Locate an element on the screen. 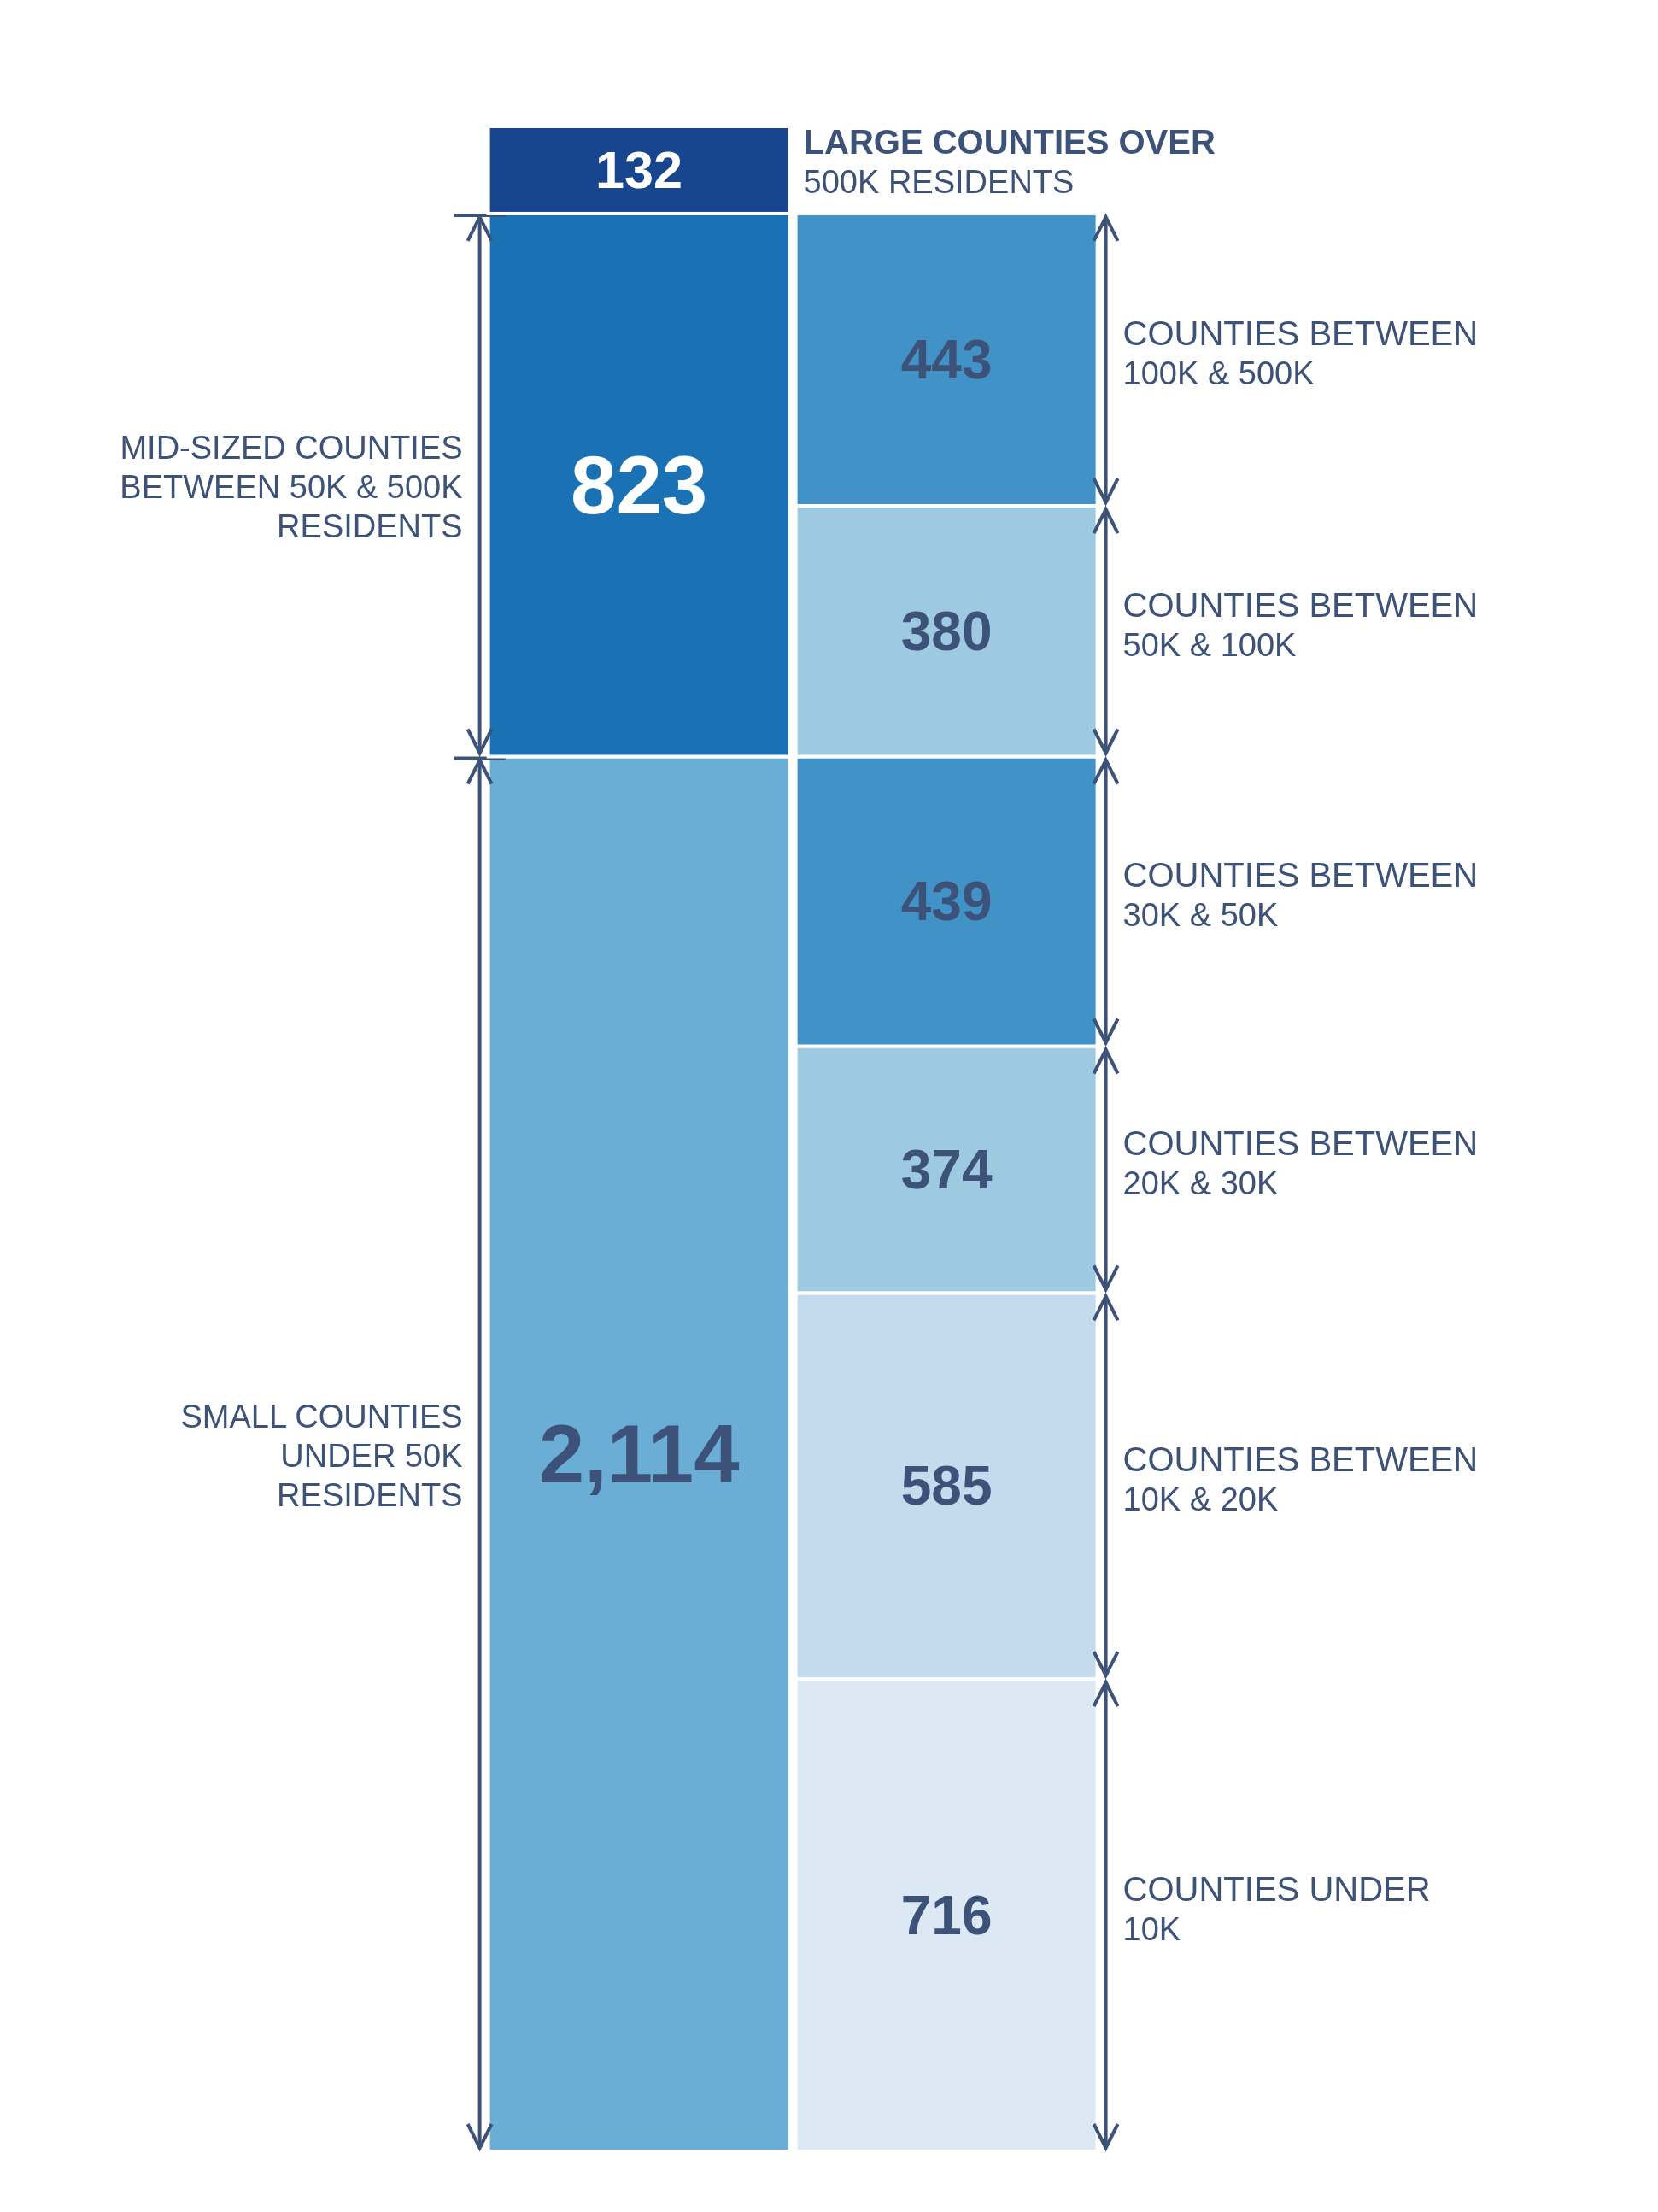 This screenshot has width=1658, height=2212. series-label: COUNTIES BETWEEN 20K & 30K is located at coordinates (1300, 1162).